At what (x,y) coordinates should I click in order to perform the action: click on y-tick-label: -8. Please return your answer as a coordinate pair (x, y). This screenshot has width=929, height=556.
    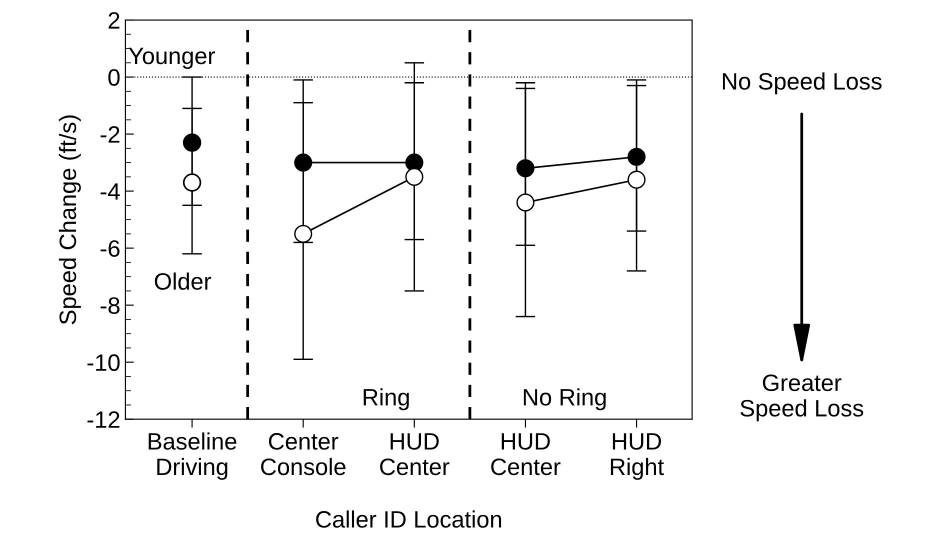
    Looking at the image, I should click on (110, 305).